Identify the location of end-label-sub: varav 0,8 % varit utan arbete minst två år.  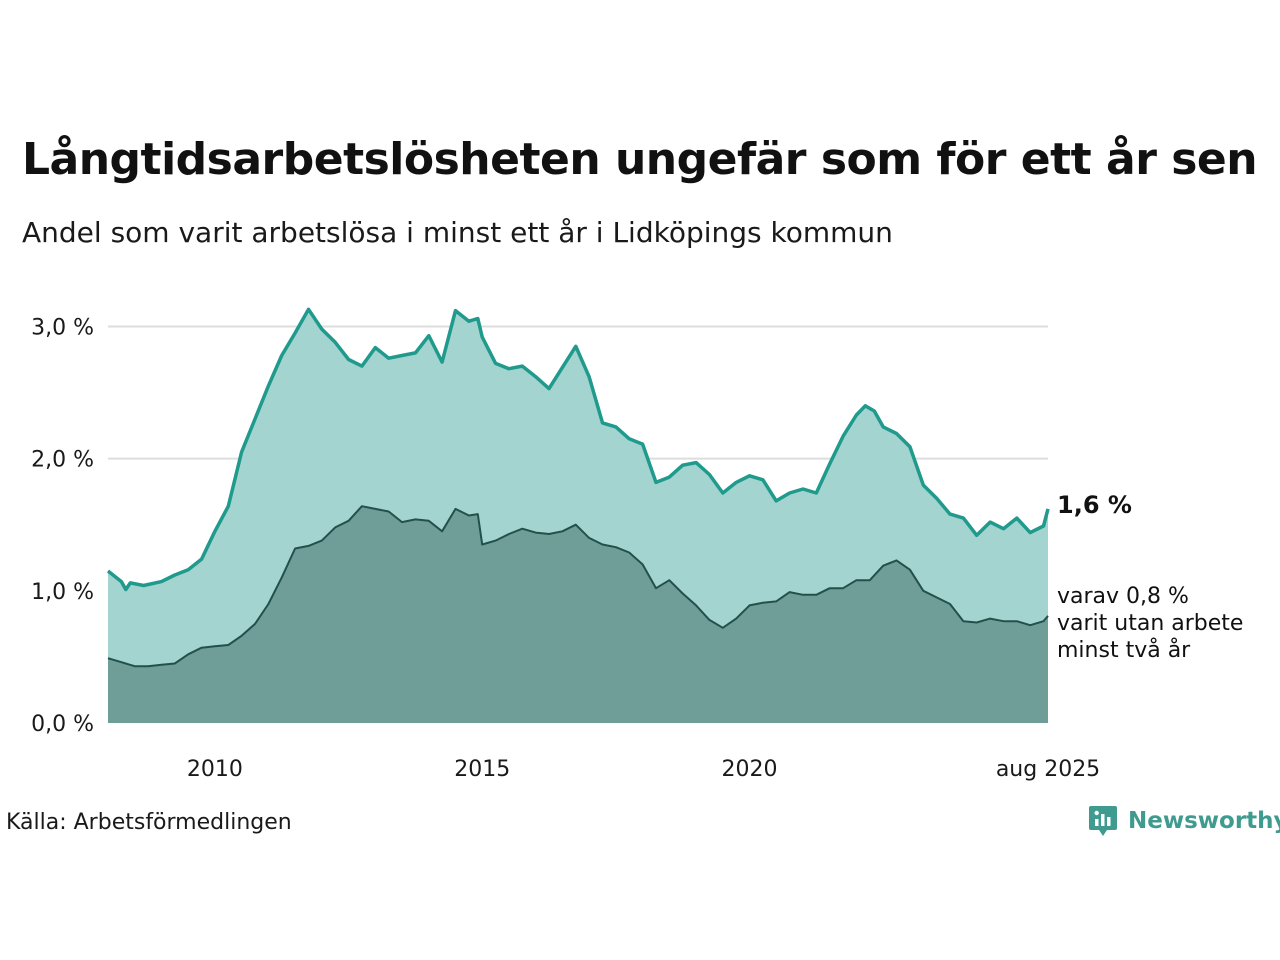
(1150, 623).